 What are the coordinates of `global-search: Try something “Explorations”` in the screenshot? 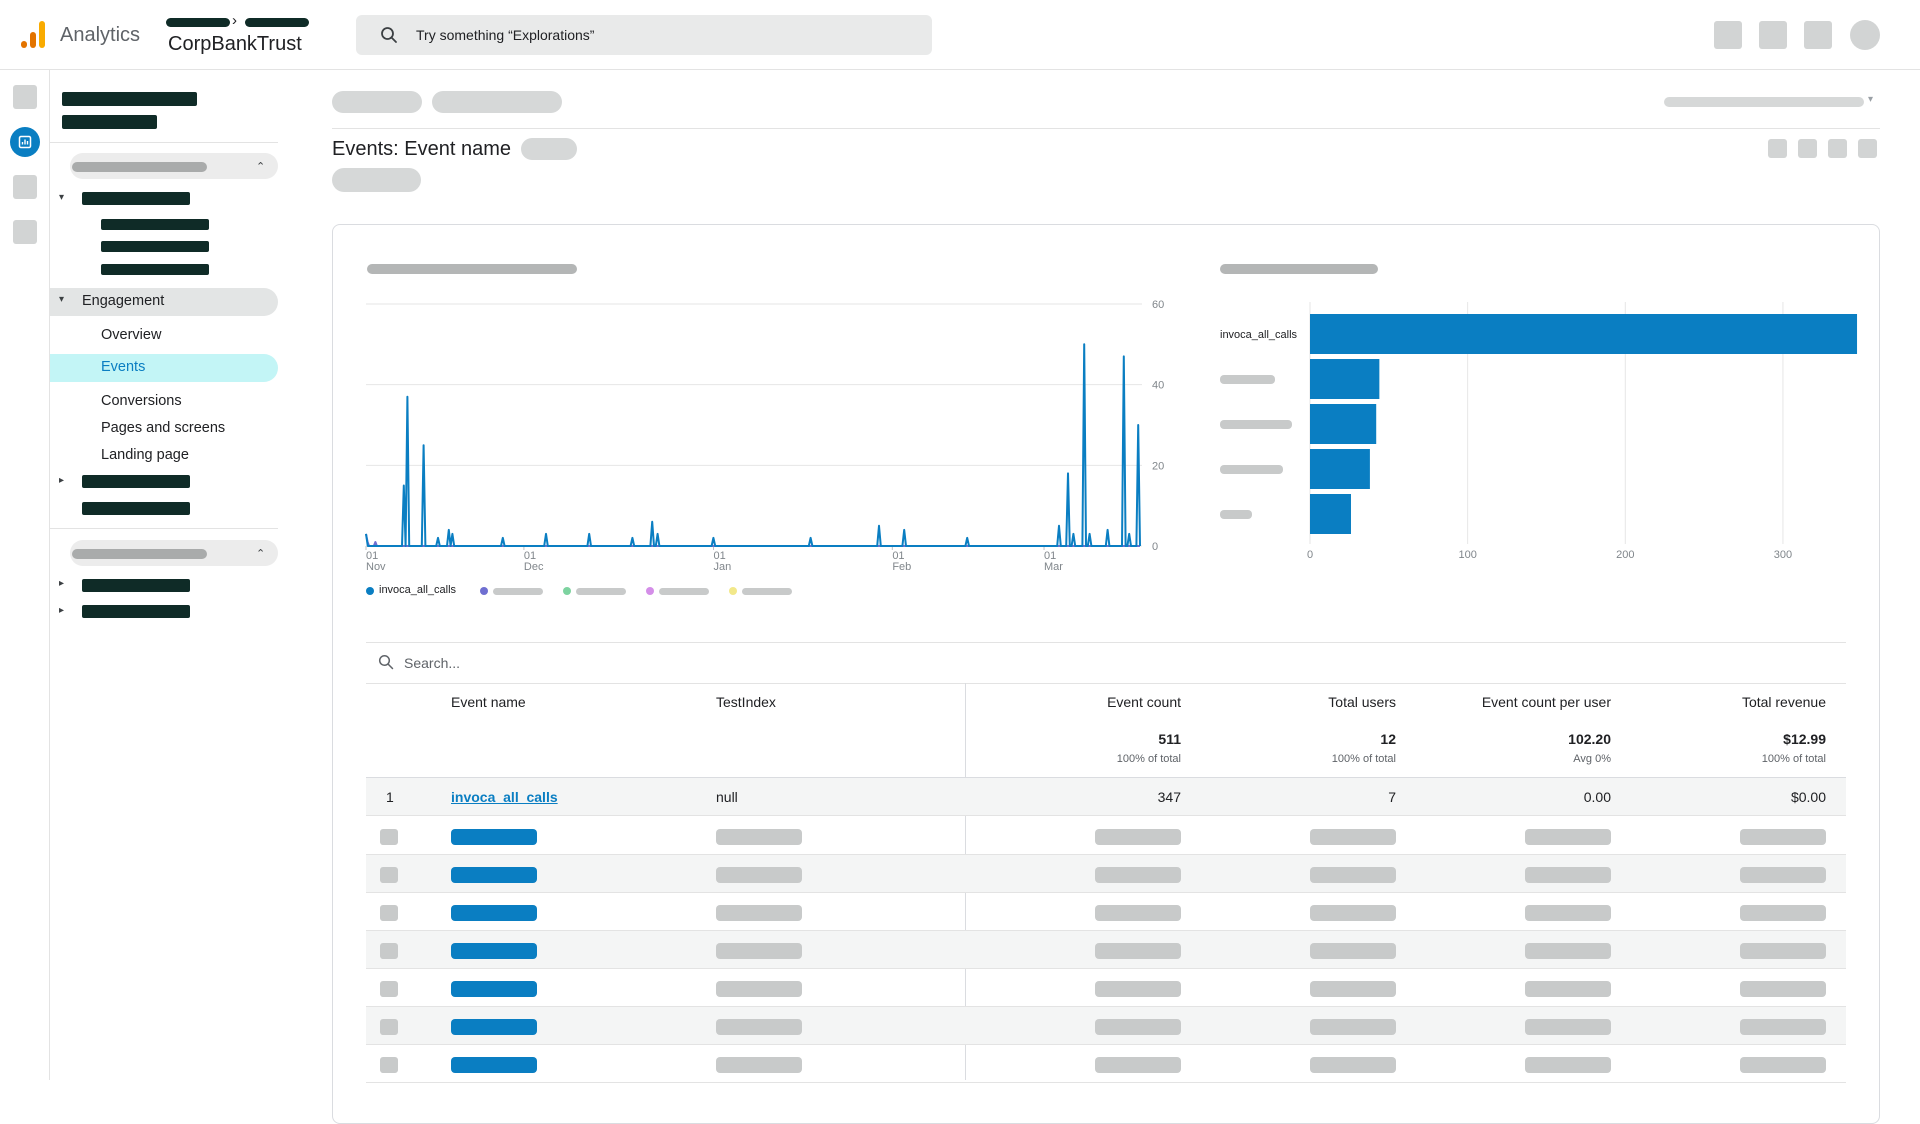 It's located at (644, 35).